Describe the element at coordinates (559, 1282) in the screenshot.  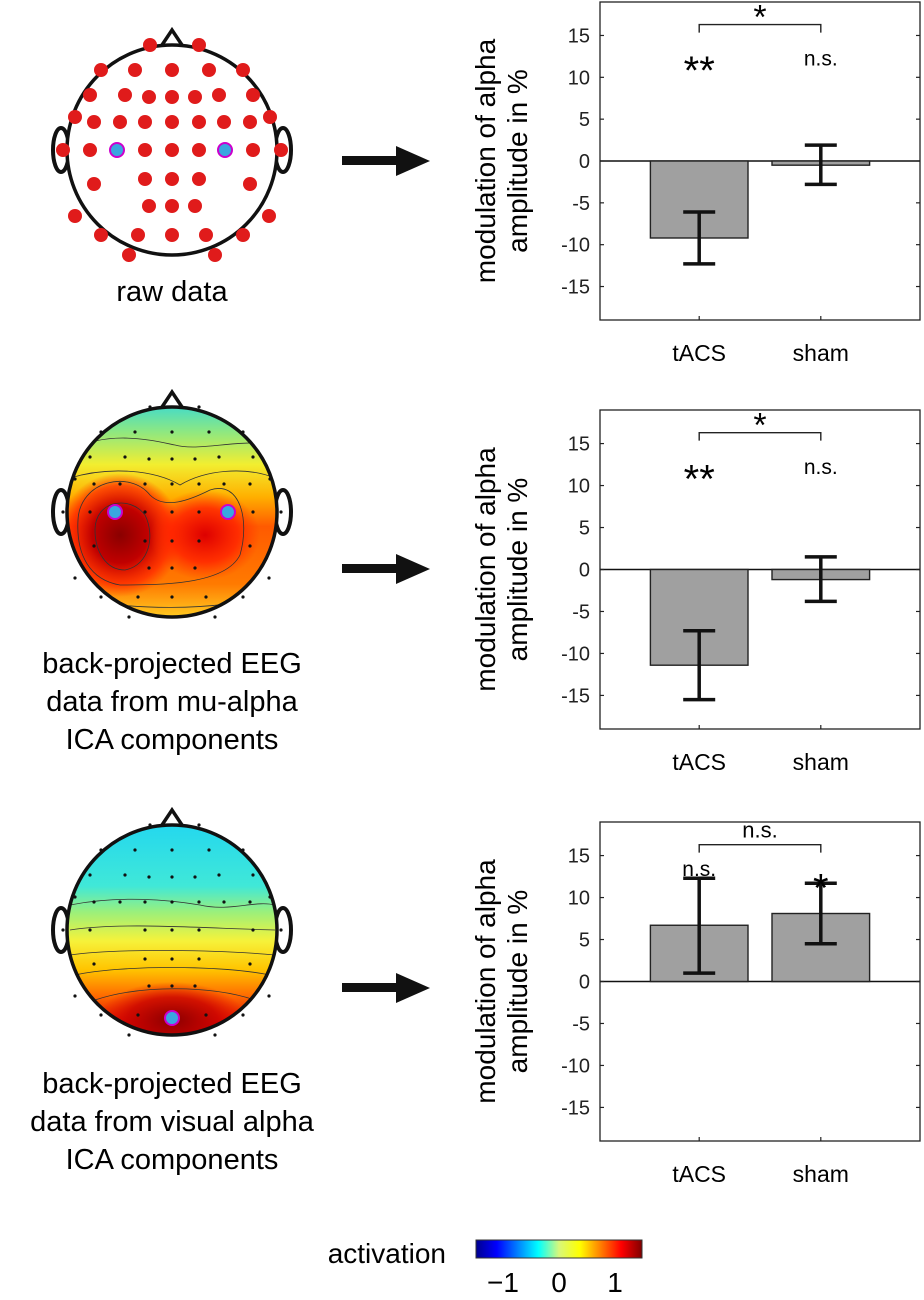
I see `colorbar-tick-zero: 0` at that location.